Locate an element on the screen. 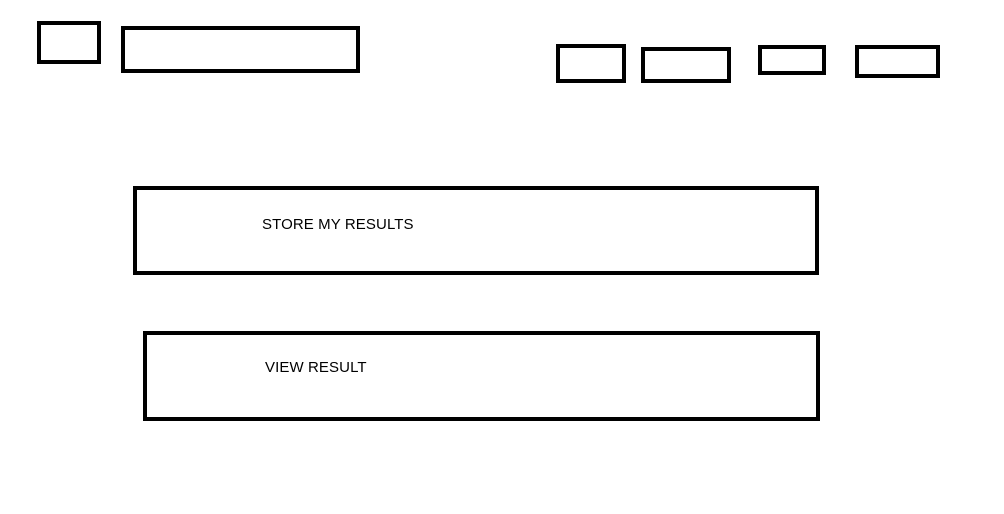 This screenshot has height=514, width=1004. store-my-results-label: STORE MY RESULTS is located at coordinates (338, 224).